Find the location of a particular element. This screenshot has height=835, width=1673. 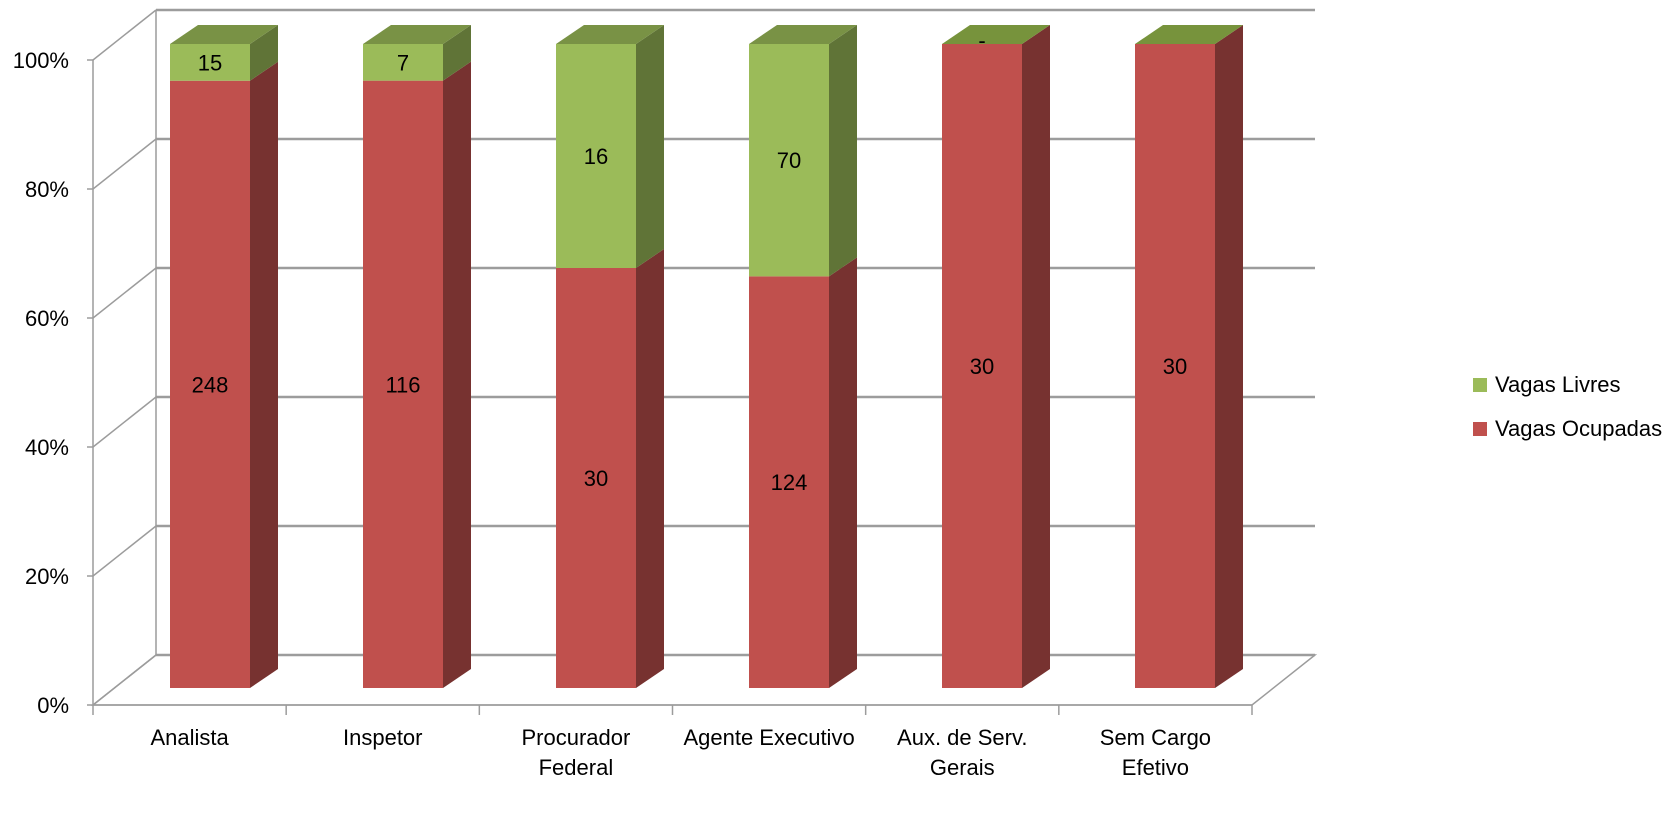

x-category-label: Gerais is located at coordinates (962, 767).